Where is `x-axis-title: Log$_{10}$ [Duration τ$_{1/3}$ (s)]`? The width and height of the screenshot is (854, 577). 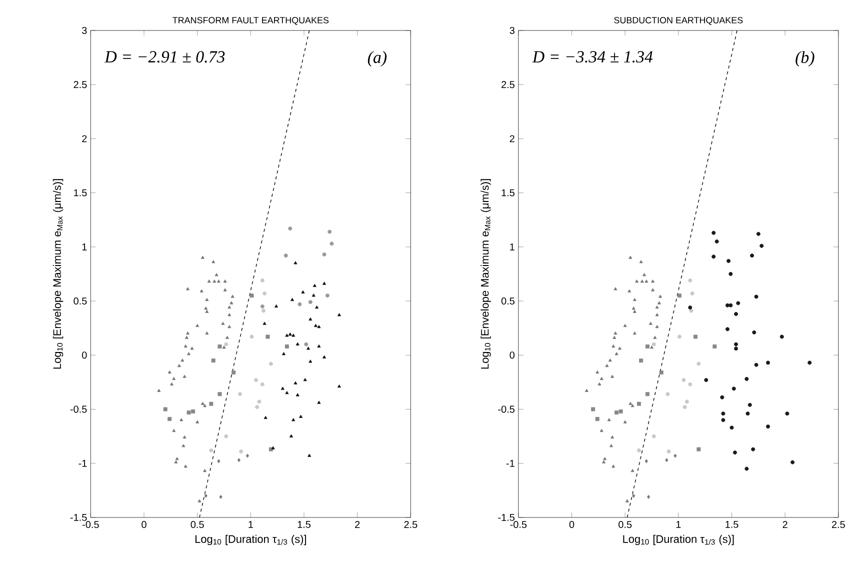
x-axis-title: Log$_{10}$ [Duration τ$_{1/3}$ (s)] is located at coordinates (250, 540).